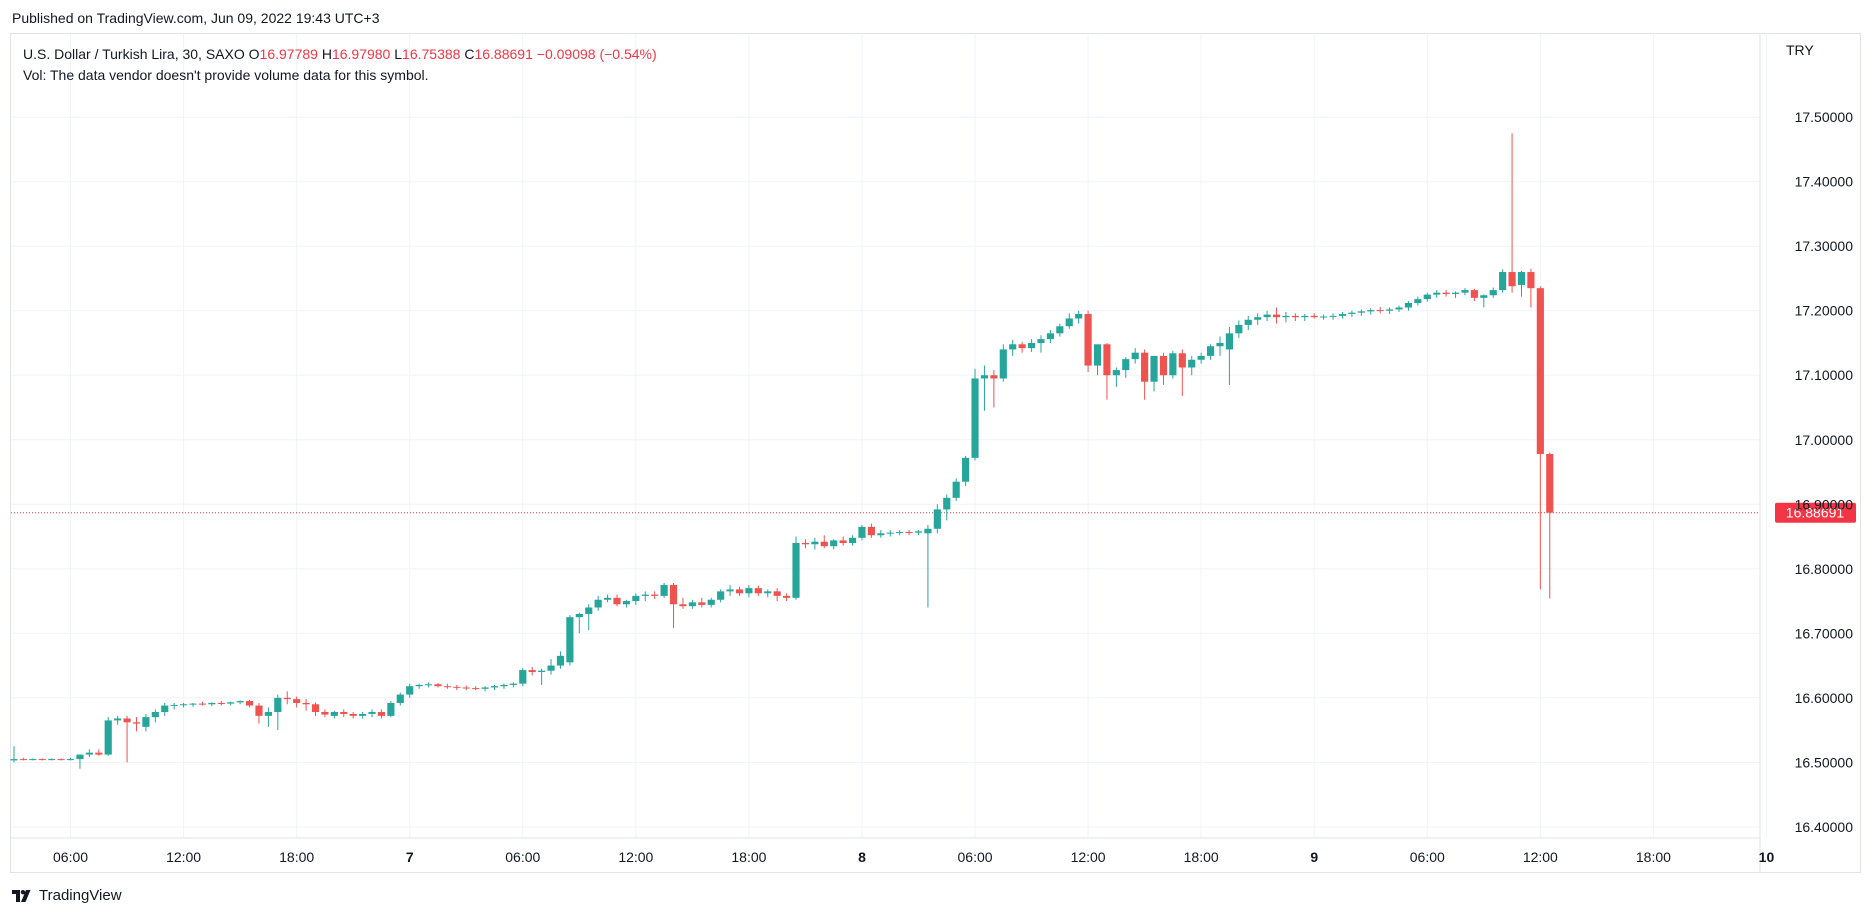 This screenshot has height=917, width=1873. What do you see at coordinates (1201, 857) in the screenshot?
I see `x-tick-label: 18:00` at bounding box center [1201, 857].